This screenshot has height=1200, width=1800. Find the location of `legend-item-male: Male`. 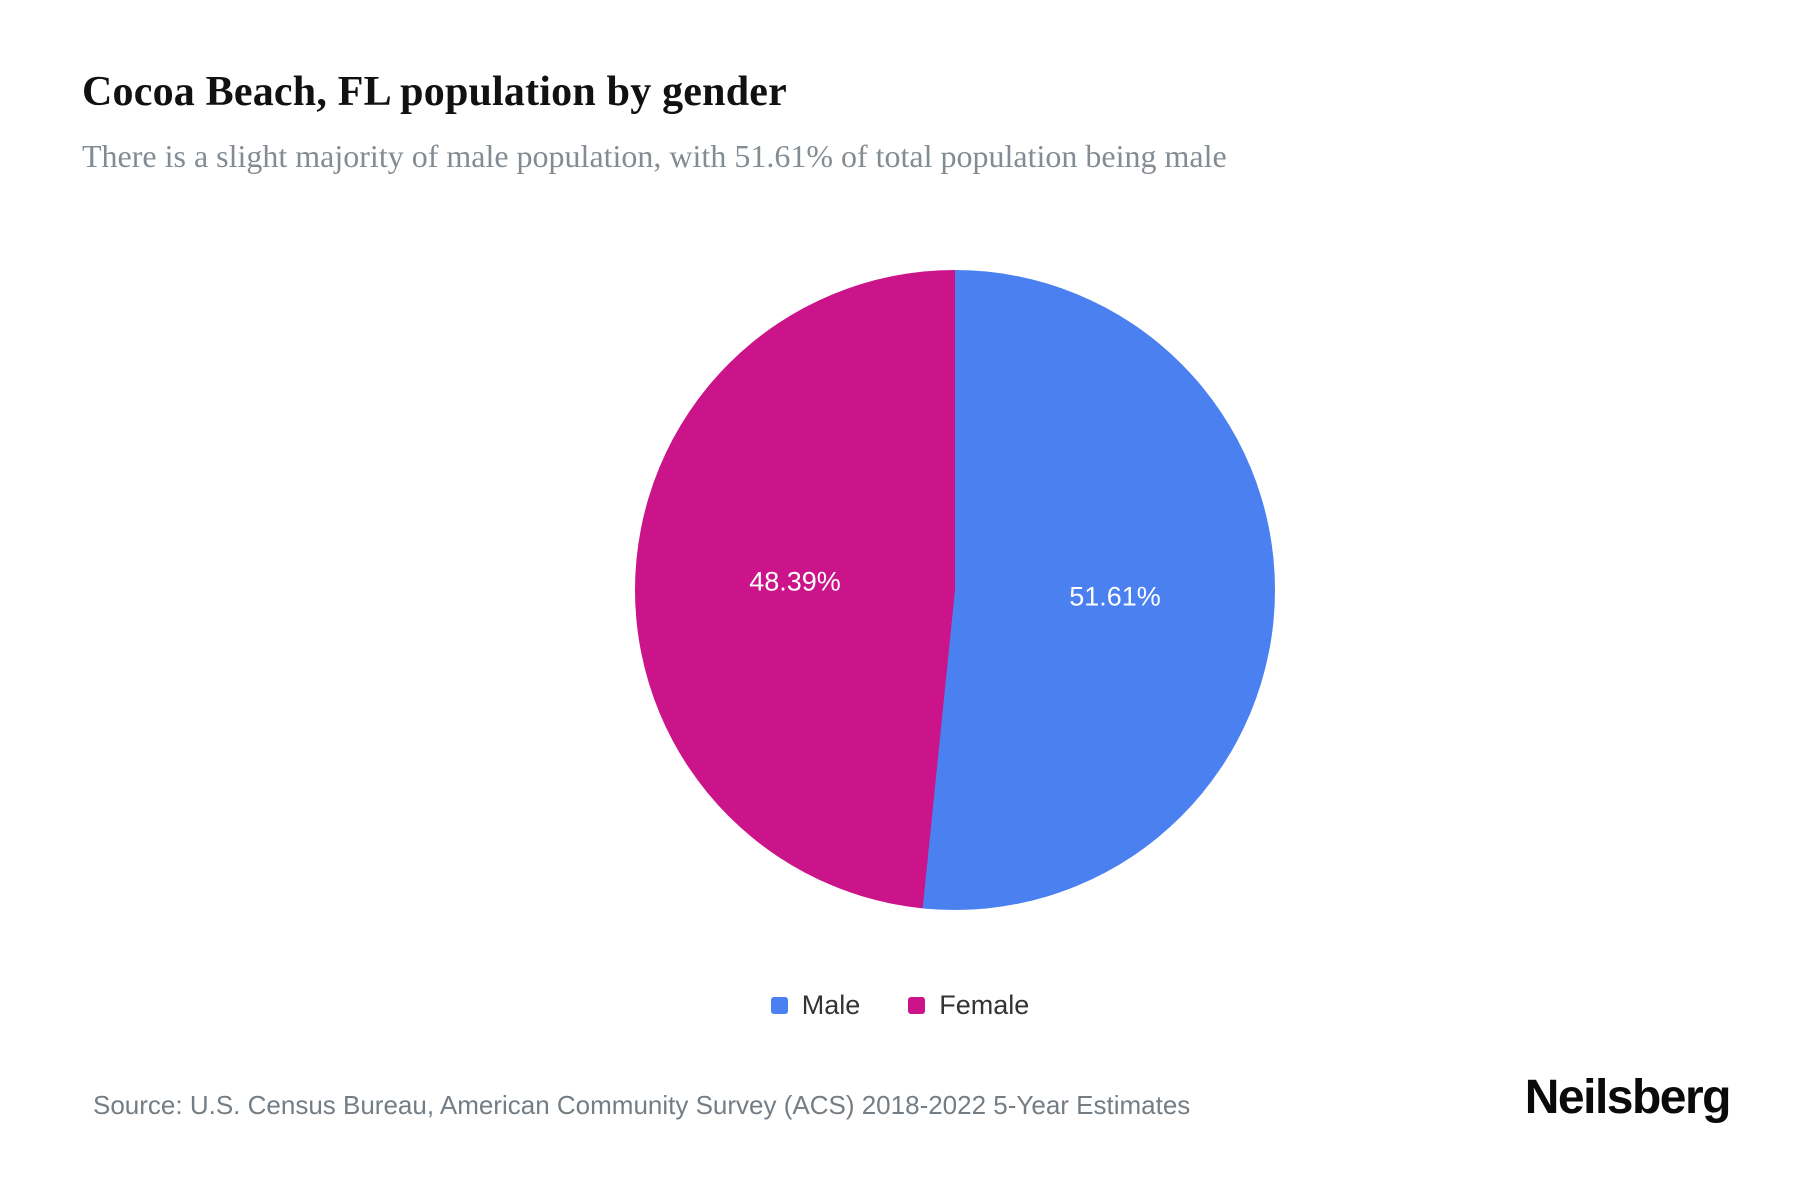

legend-item-male: Male is located at coordinates (815, 1005).